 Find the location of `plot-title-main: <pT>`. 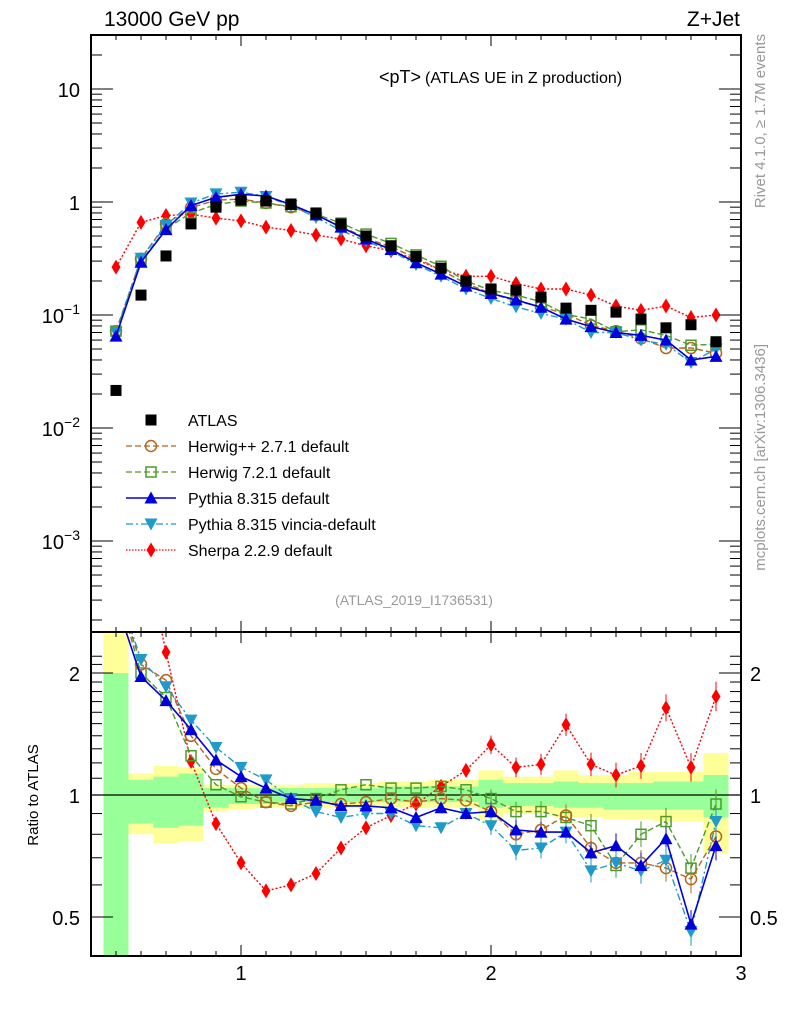

plot-title-main: <pT> is located at coordinates (400, 77).